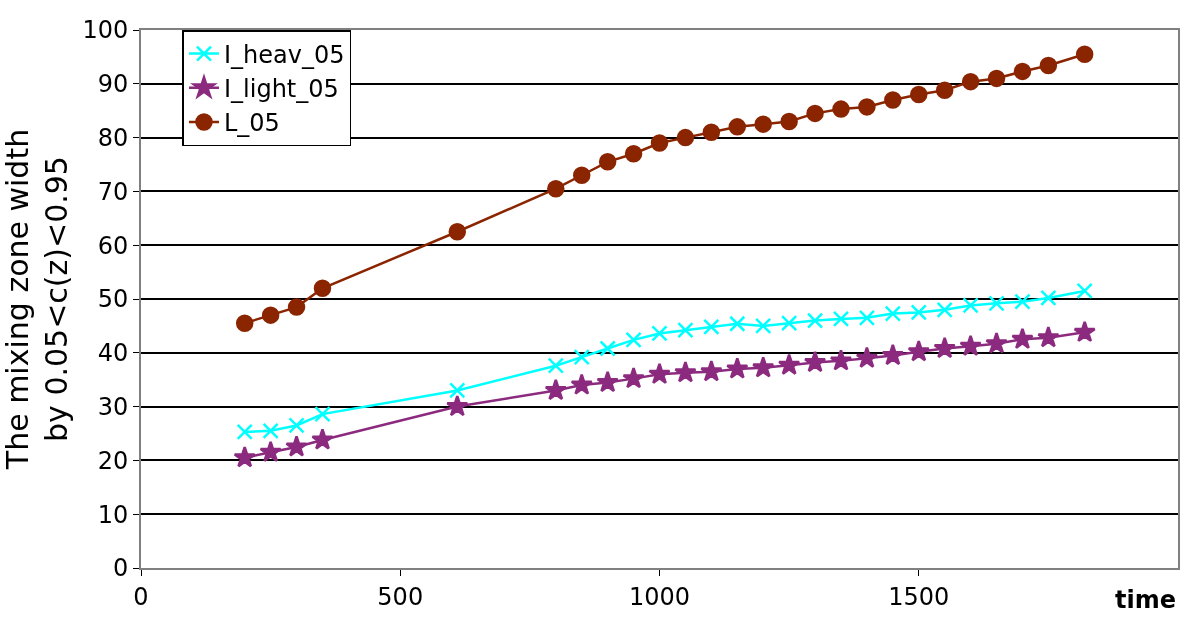 The height and width of the screenshot is (621, 1190). I want to click on x-axis-title: time, so click(1145, 600).